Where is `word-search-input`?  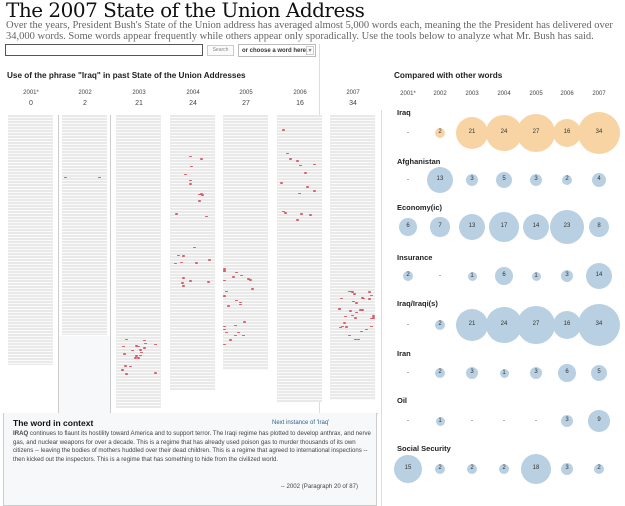
word-search-input is located at coordinates (104, 50).